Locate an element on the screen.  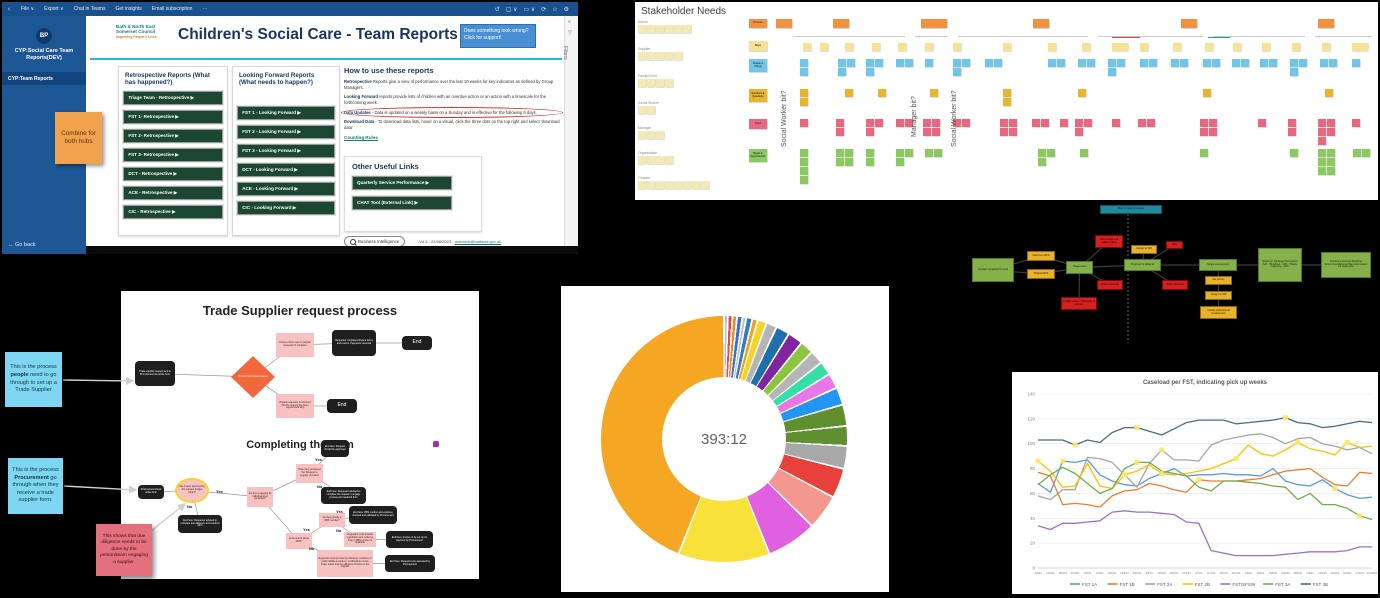
toolbar-icon: ☆ is located at coordinates (555, 9).